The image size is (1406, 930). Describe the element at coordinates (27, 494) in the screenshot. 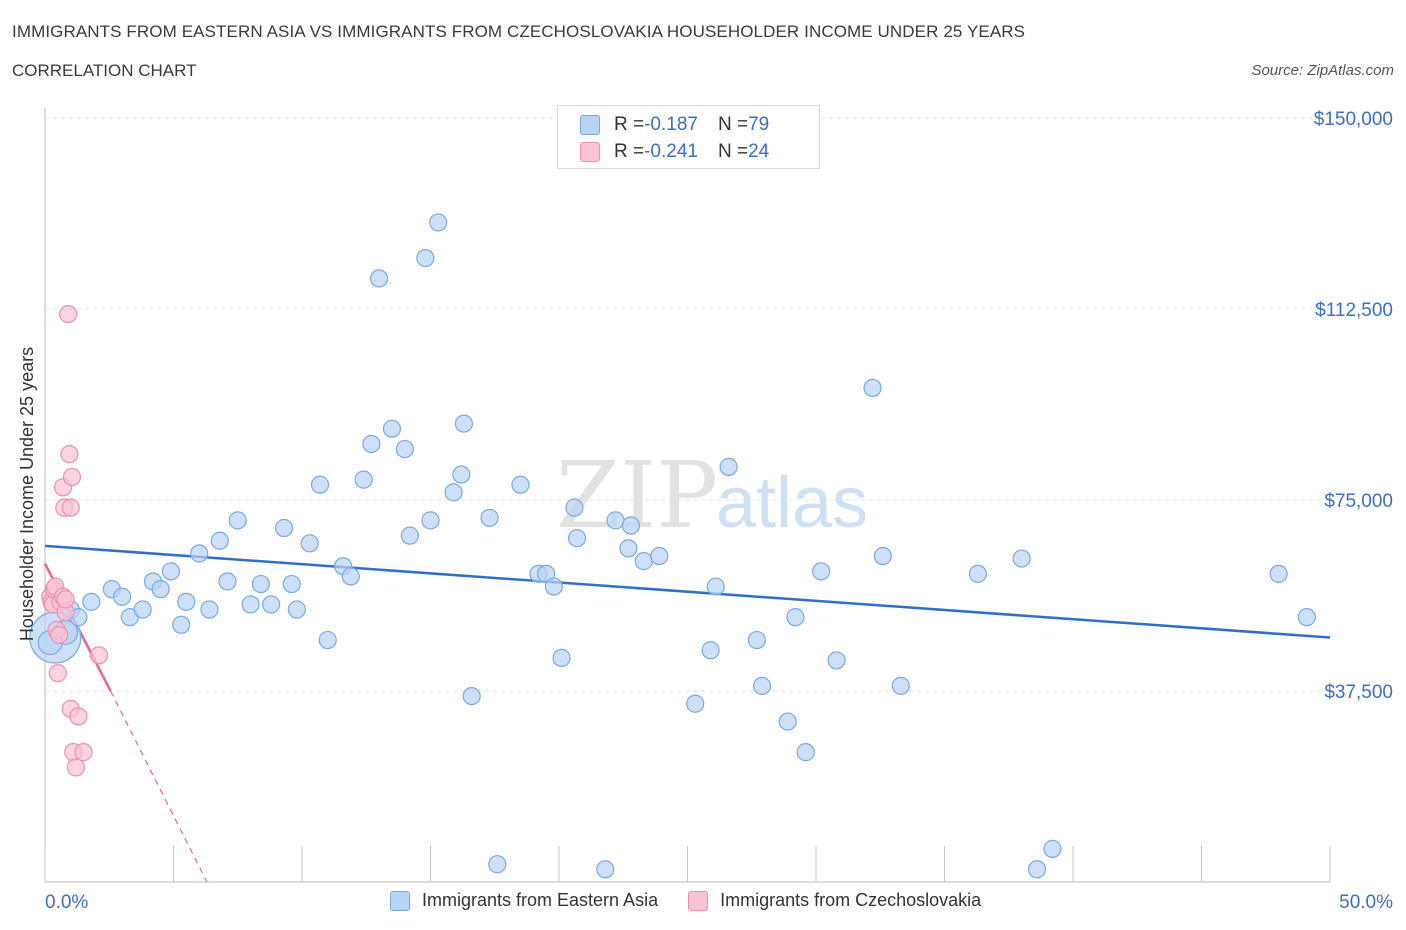

I see `y-axis-title: Householder Income Under 25 years` at that location.